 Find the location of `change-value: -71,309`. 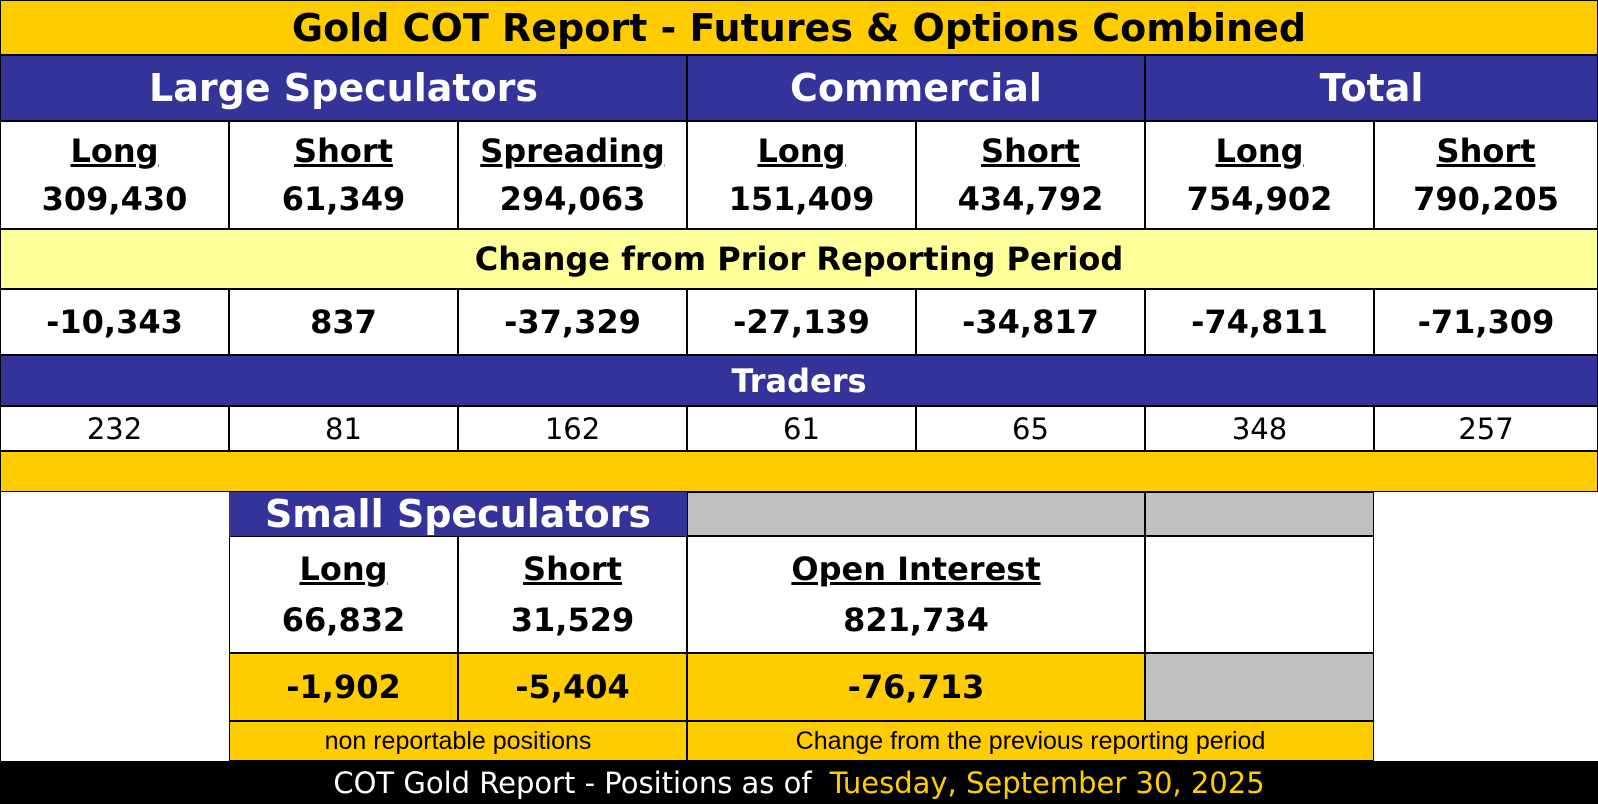

change-value: -71,309 is located at coordinates (1486, 322).